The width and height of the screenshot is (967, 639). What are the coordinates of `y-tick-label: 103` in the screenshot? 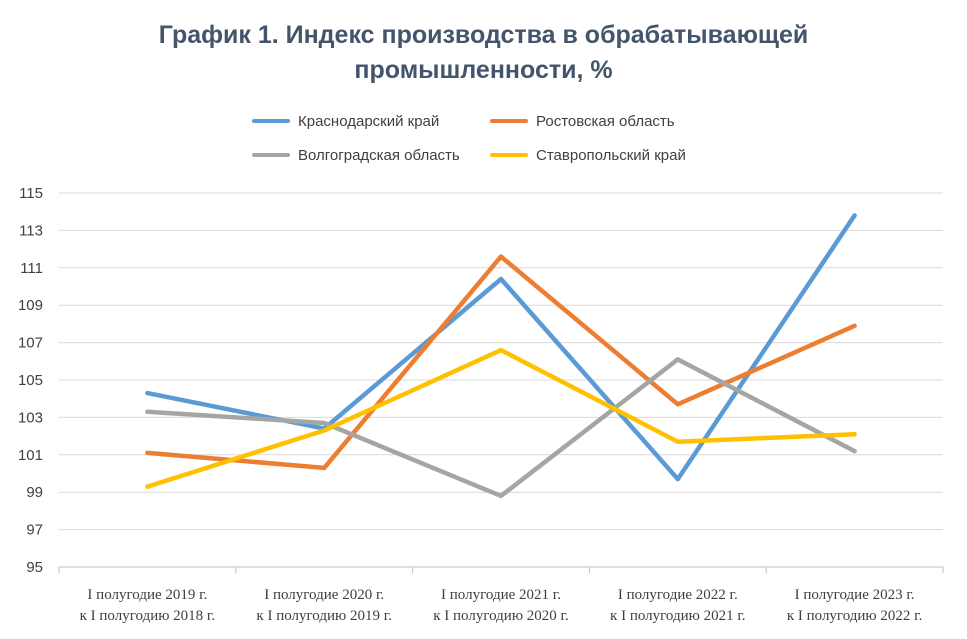 It's located at (30, 417).